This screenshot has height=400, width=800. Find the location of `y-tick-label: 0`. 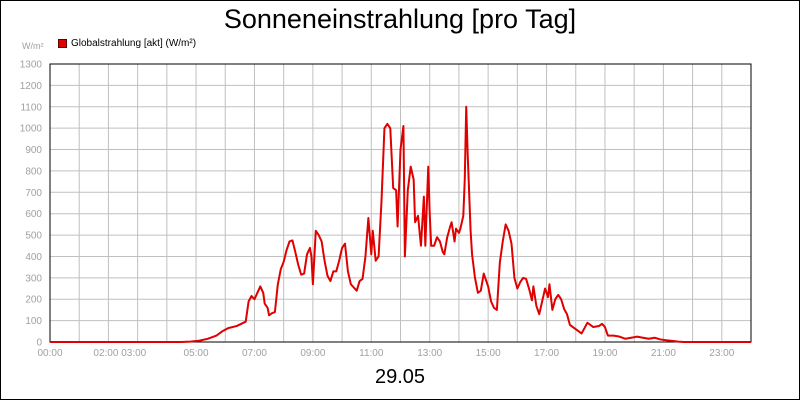

y-tick-label: 0 is located at coordinates (39, 343).